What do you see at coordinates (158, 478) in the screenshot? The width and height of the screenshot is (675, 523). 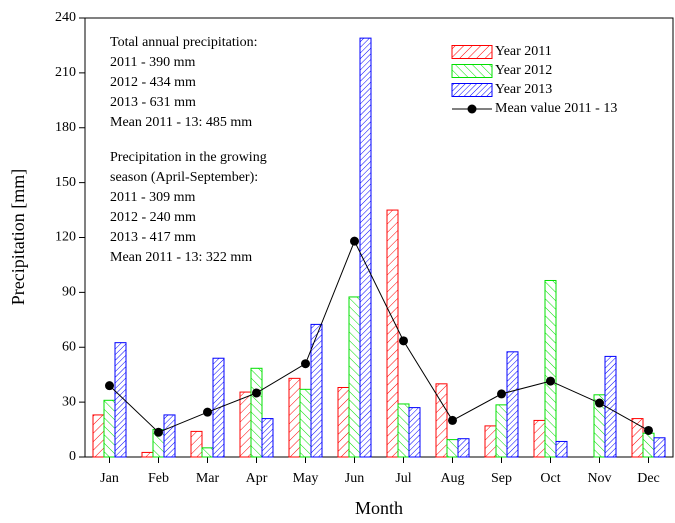 I see `x-tick-label: Feb` at bounding box center [158, 478].